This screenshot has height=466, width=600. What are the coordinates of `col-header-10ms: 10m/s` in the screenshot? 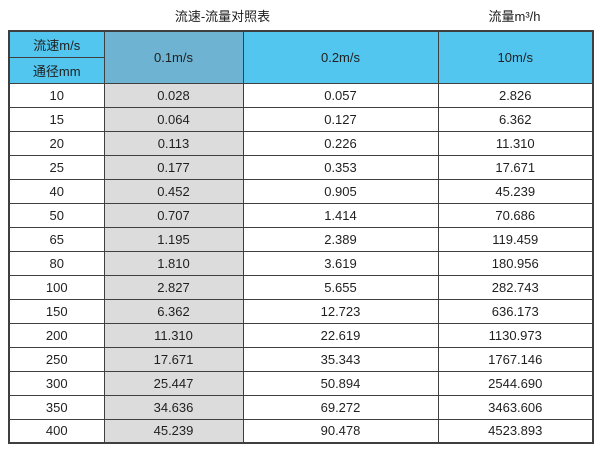 It's located at (515, 57).